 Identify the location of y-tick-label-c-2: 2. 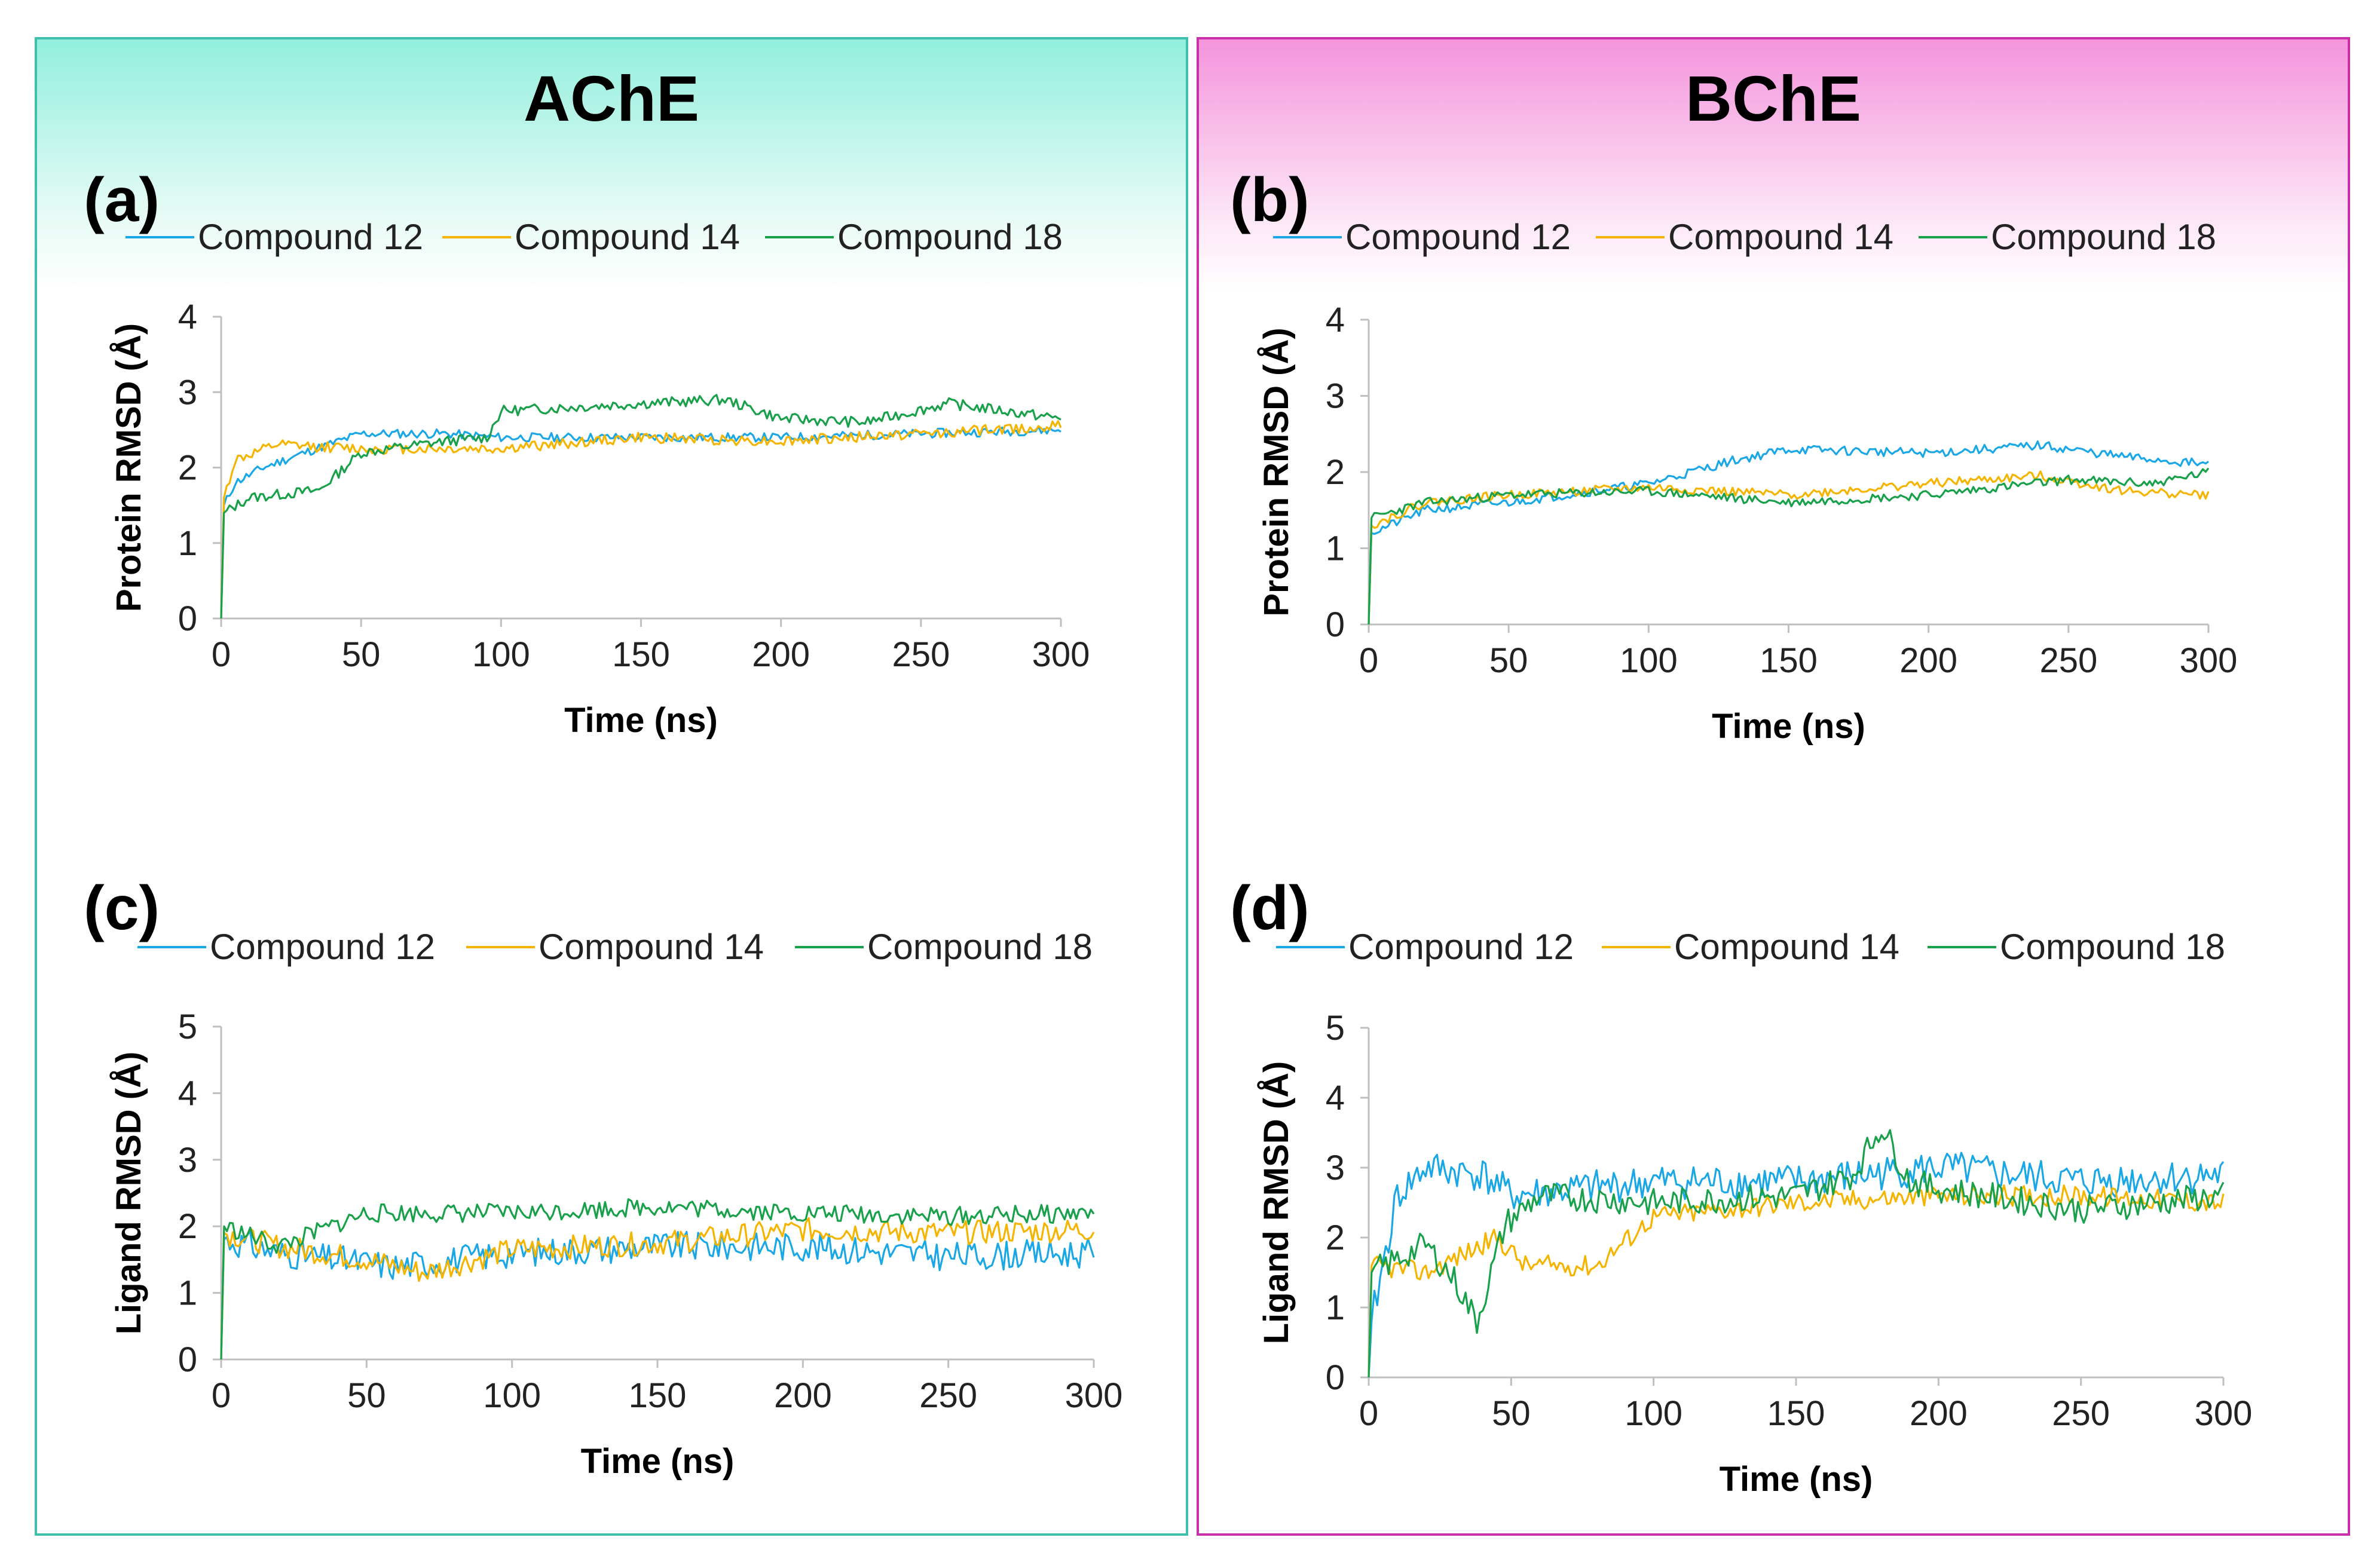
(188, 1226).